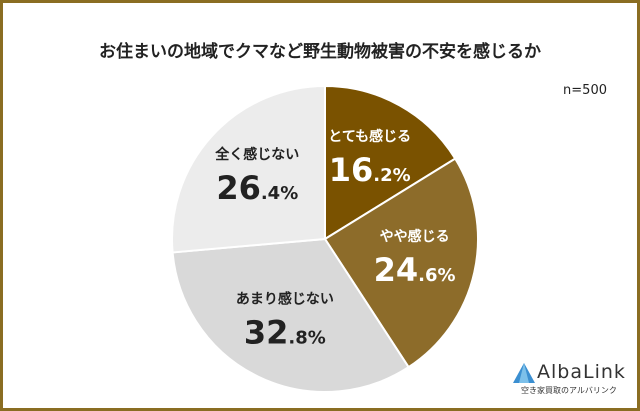  What do you see at coordinates (285, 299) in the screenshot?
I see `slice-label: あまり感じない` at bounding box center [285, 299].